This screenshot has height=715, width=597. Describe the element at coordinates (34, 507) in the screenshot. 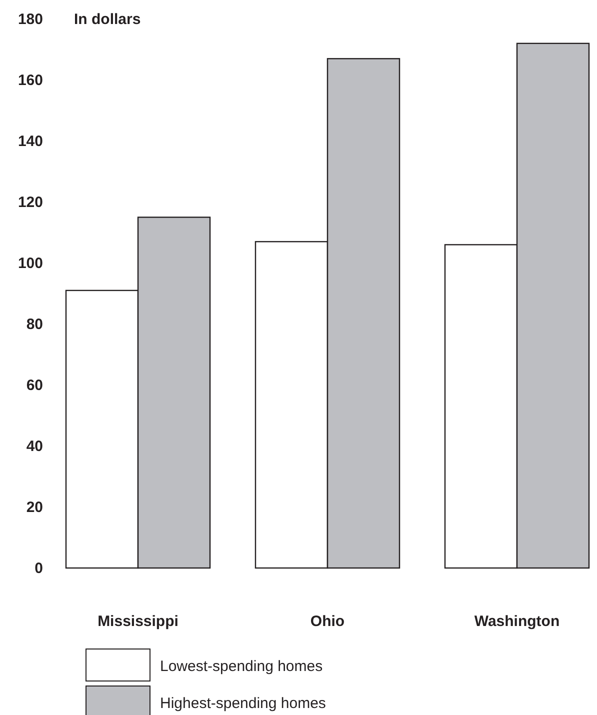

I see `y-tick-label: 20` at that location.